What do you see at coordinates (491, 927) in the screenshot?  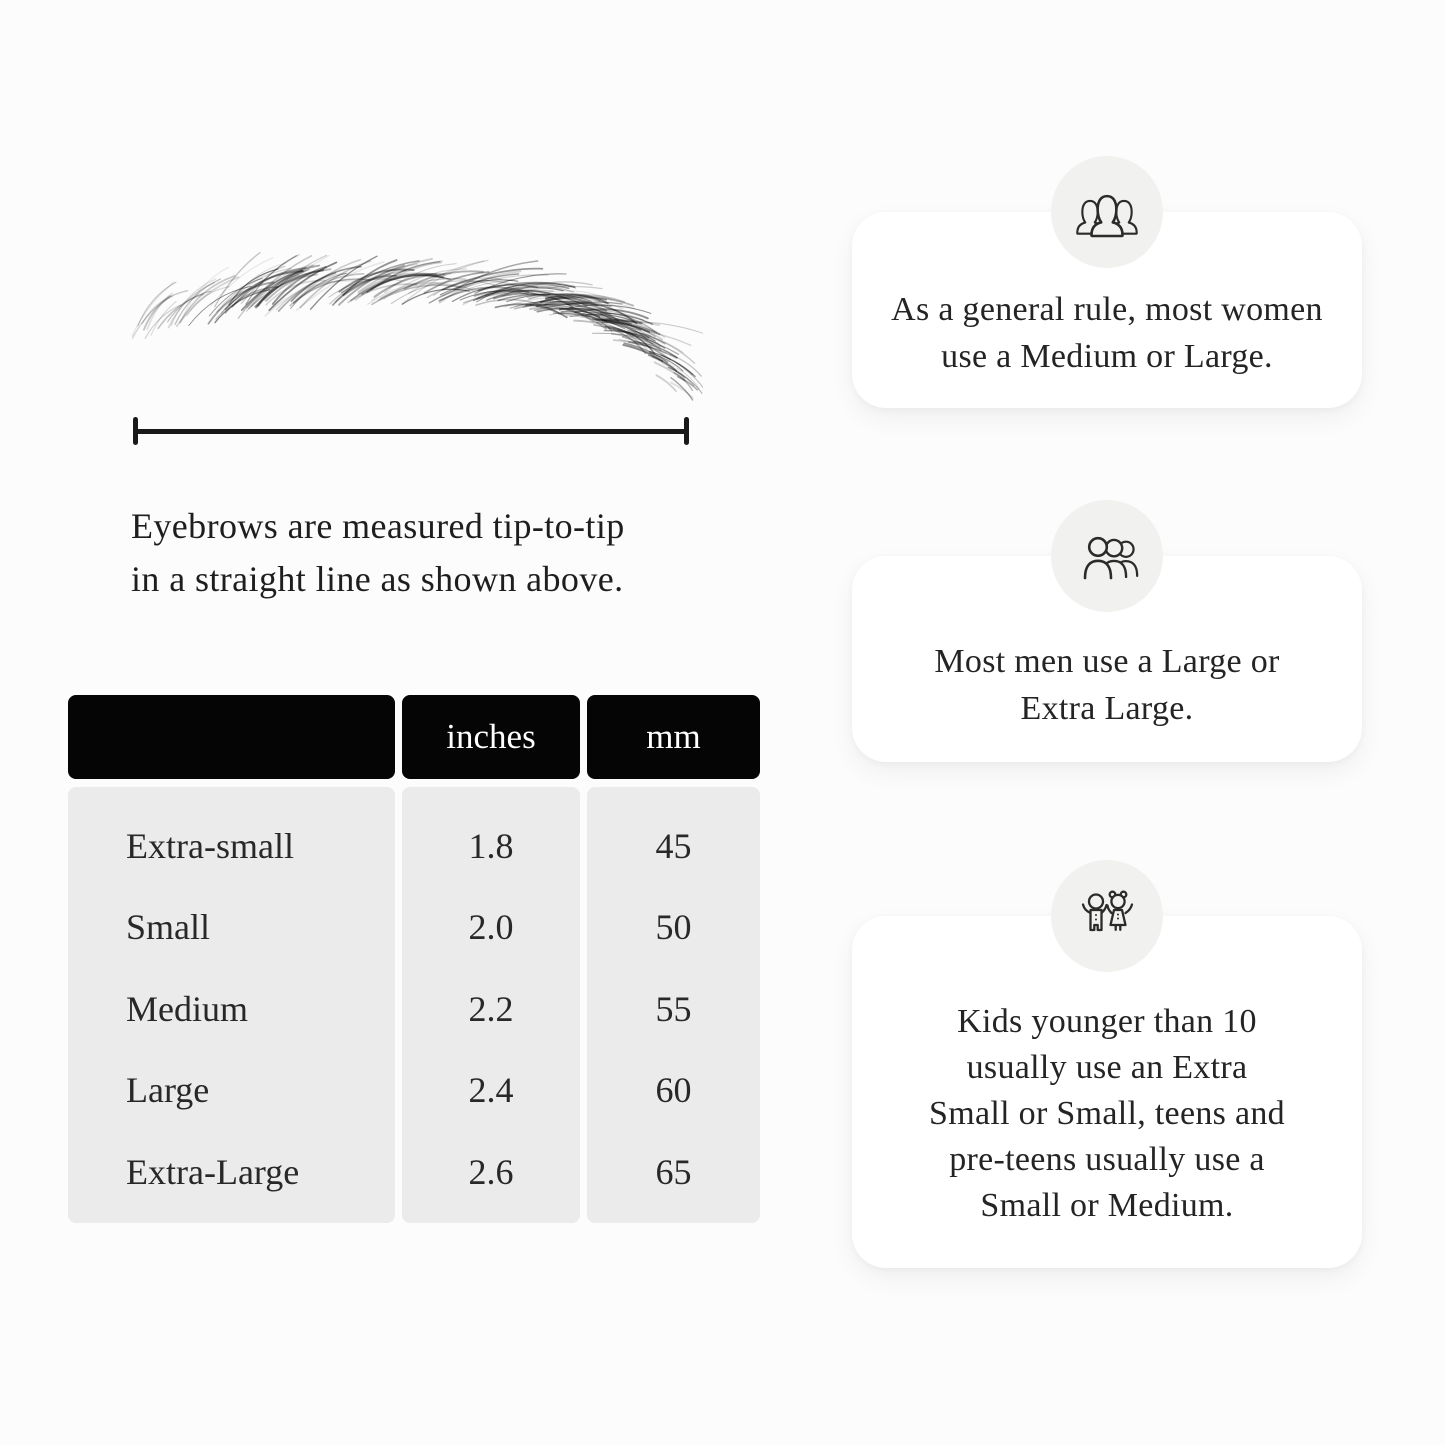 I see `inches-cell: 2.0` at bounding box center [491, 927].